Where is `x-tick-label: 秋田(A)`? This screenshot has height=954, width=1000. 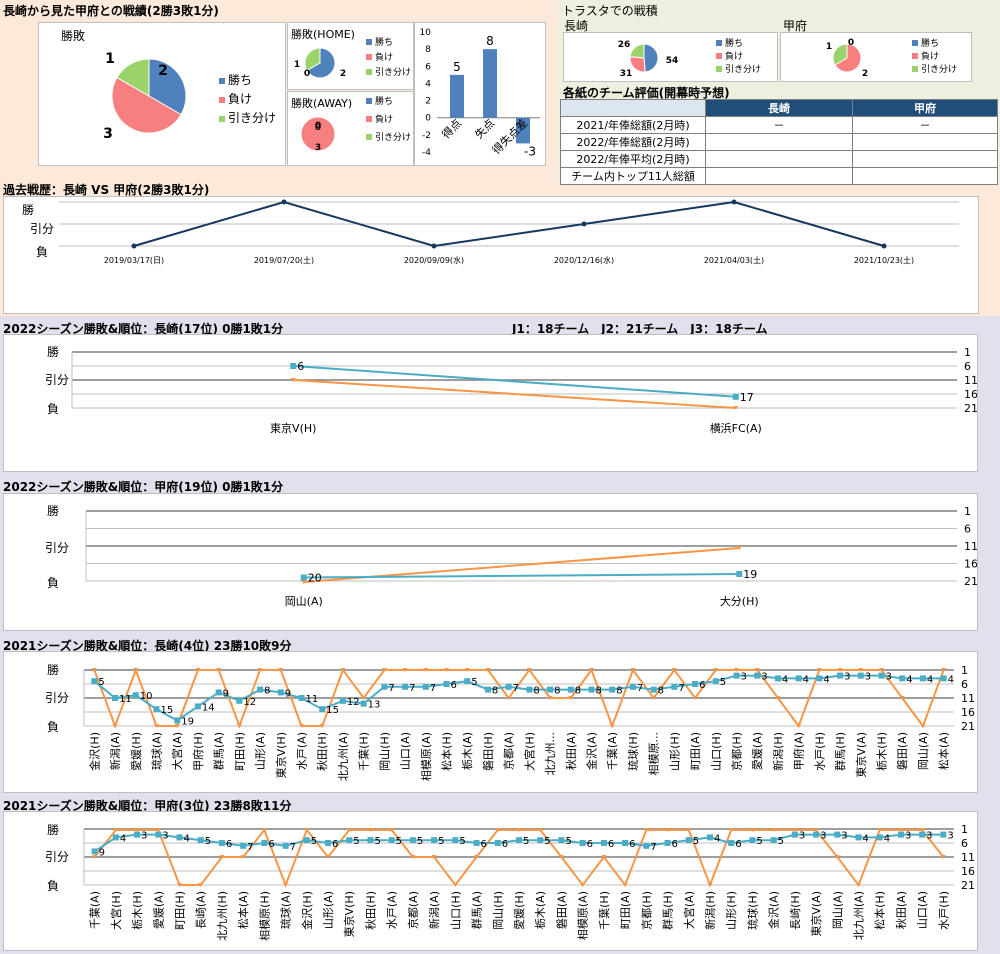
x-tick-label: 秋田(A) is located at coordinates (901, 910).